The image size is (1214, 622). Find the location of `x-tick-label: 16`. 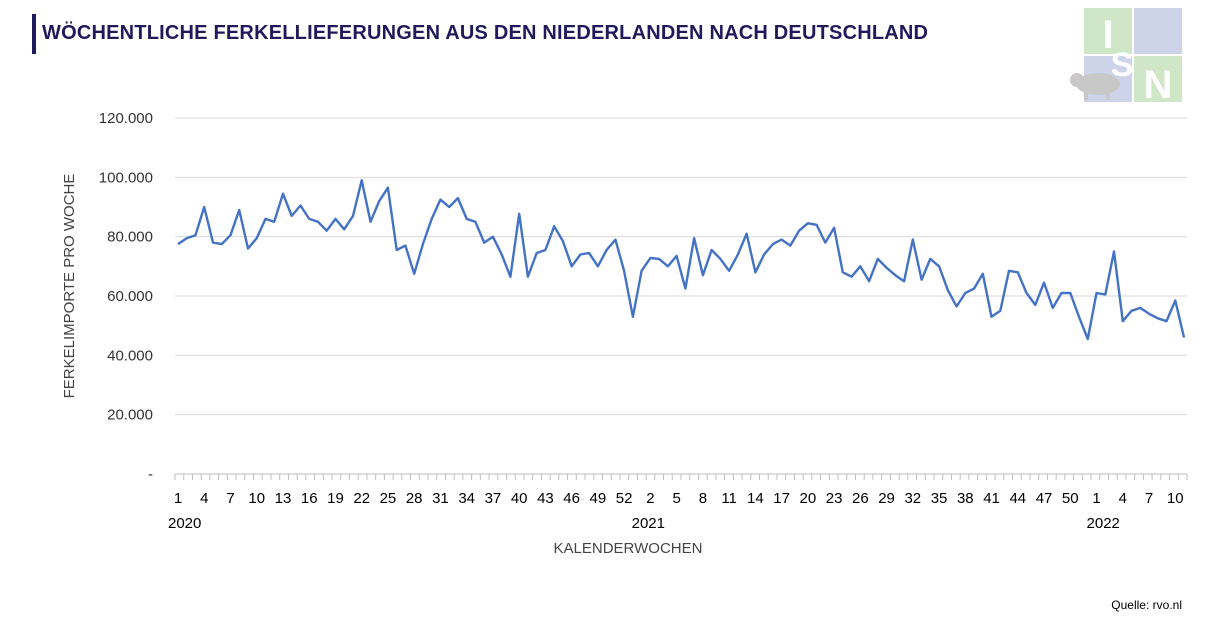

x-tick-label: 16 is located at coordinates (309, 498).